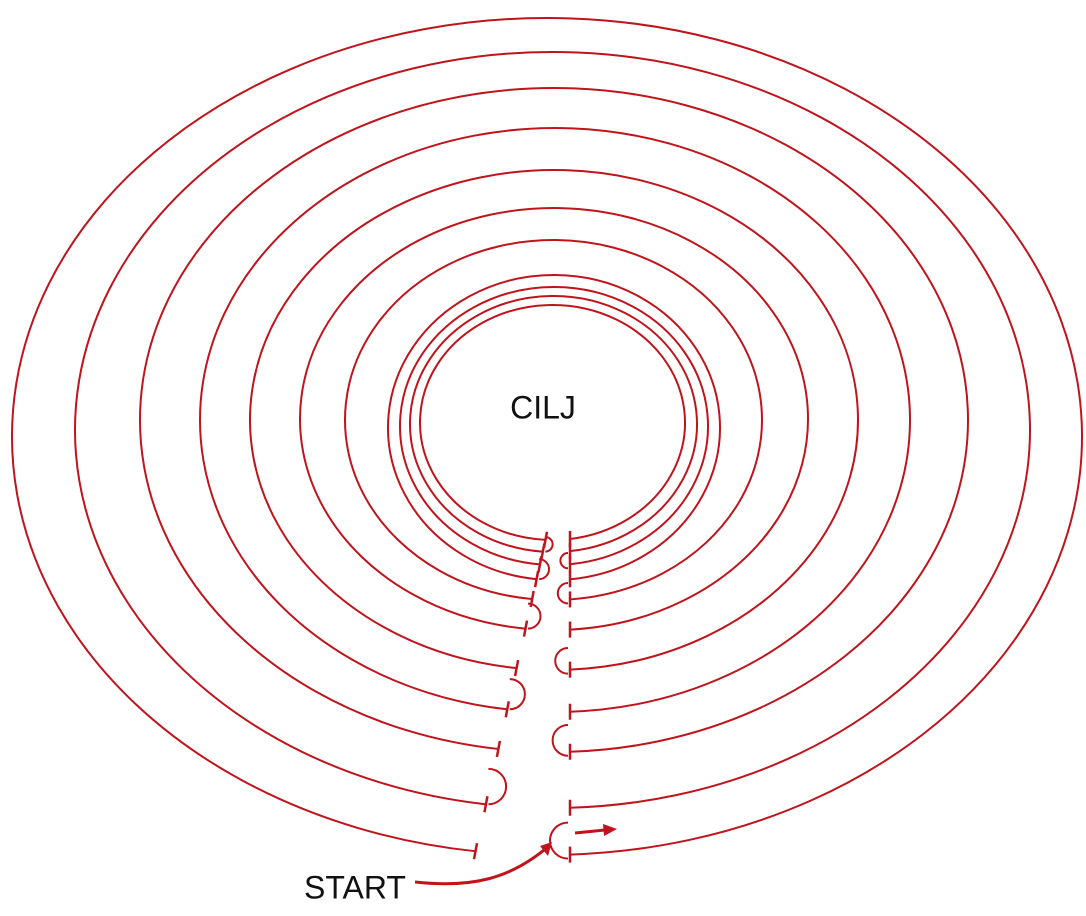 The width and height of the screenshot is (1086, 916). I want to click on exit-arrow, so click(590, 831).